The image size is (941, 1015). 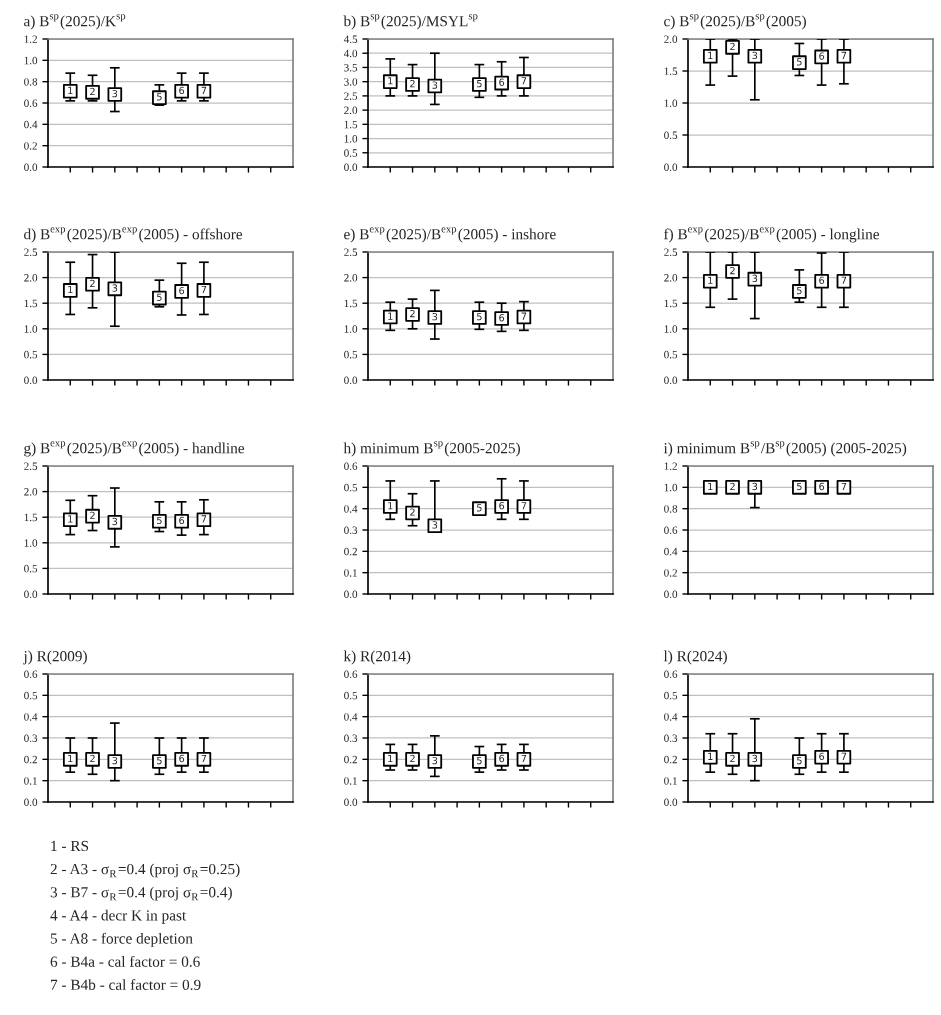 What do you see at coordinates (55, 657) in the screenshot?
I see `chart-title: j) R(2009)` at bounding box center [55, 657].